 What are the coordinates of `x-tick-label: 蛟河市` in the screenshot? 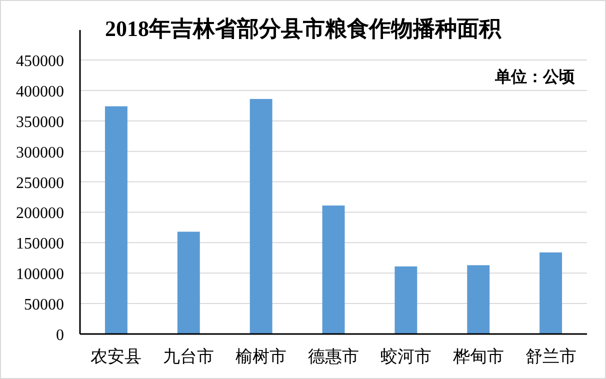 It's located at (406, 356).